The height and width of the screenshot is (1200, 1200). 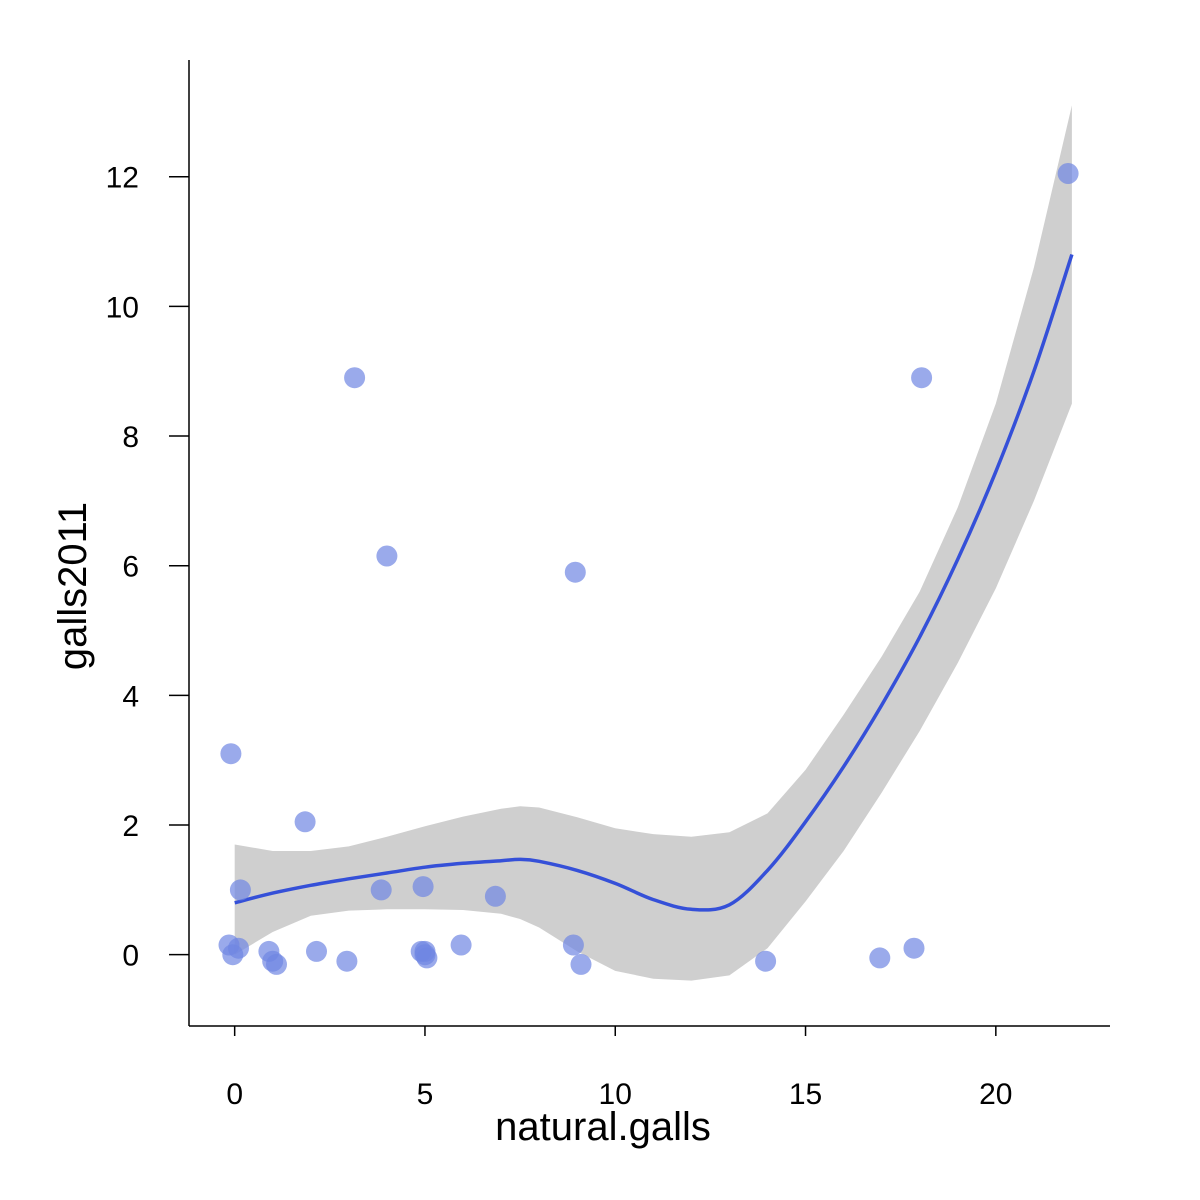 What do you see at coordinates (130, 696) in the screenshot?
I see `y-tick-label: 4` at bounding box center [130, 696].